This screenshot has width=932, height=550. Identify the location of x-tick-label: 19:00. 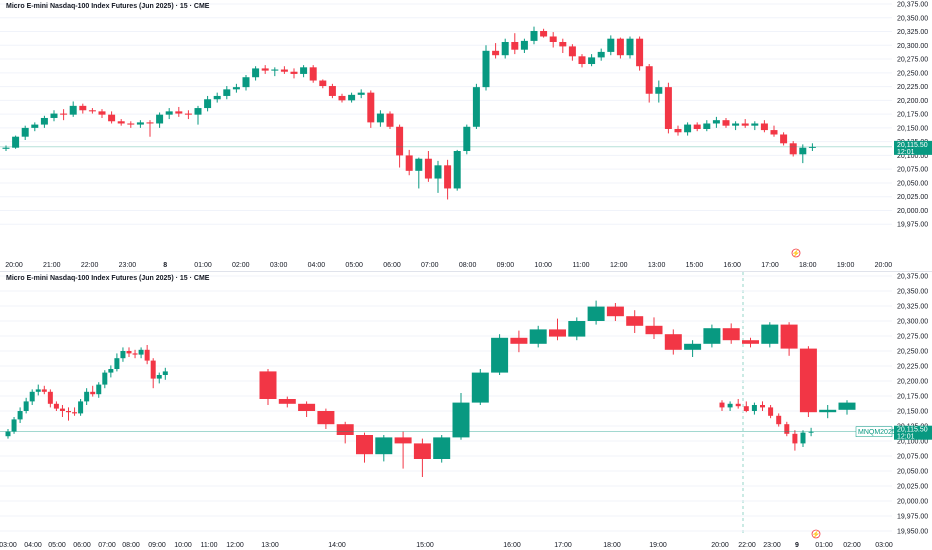
(658, 545).